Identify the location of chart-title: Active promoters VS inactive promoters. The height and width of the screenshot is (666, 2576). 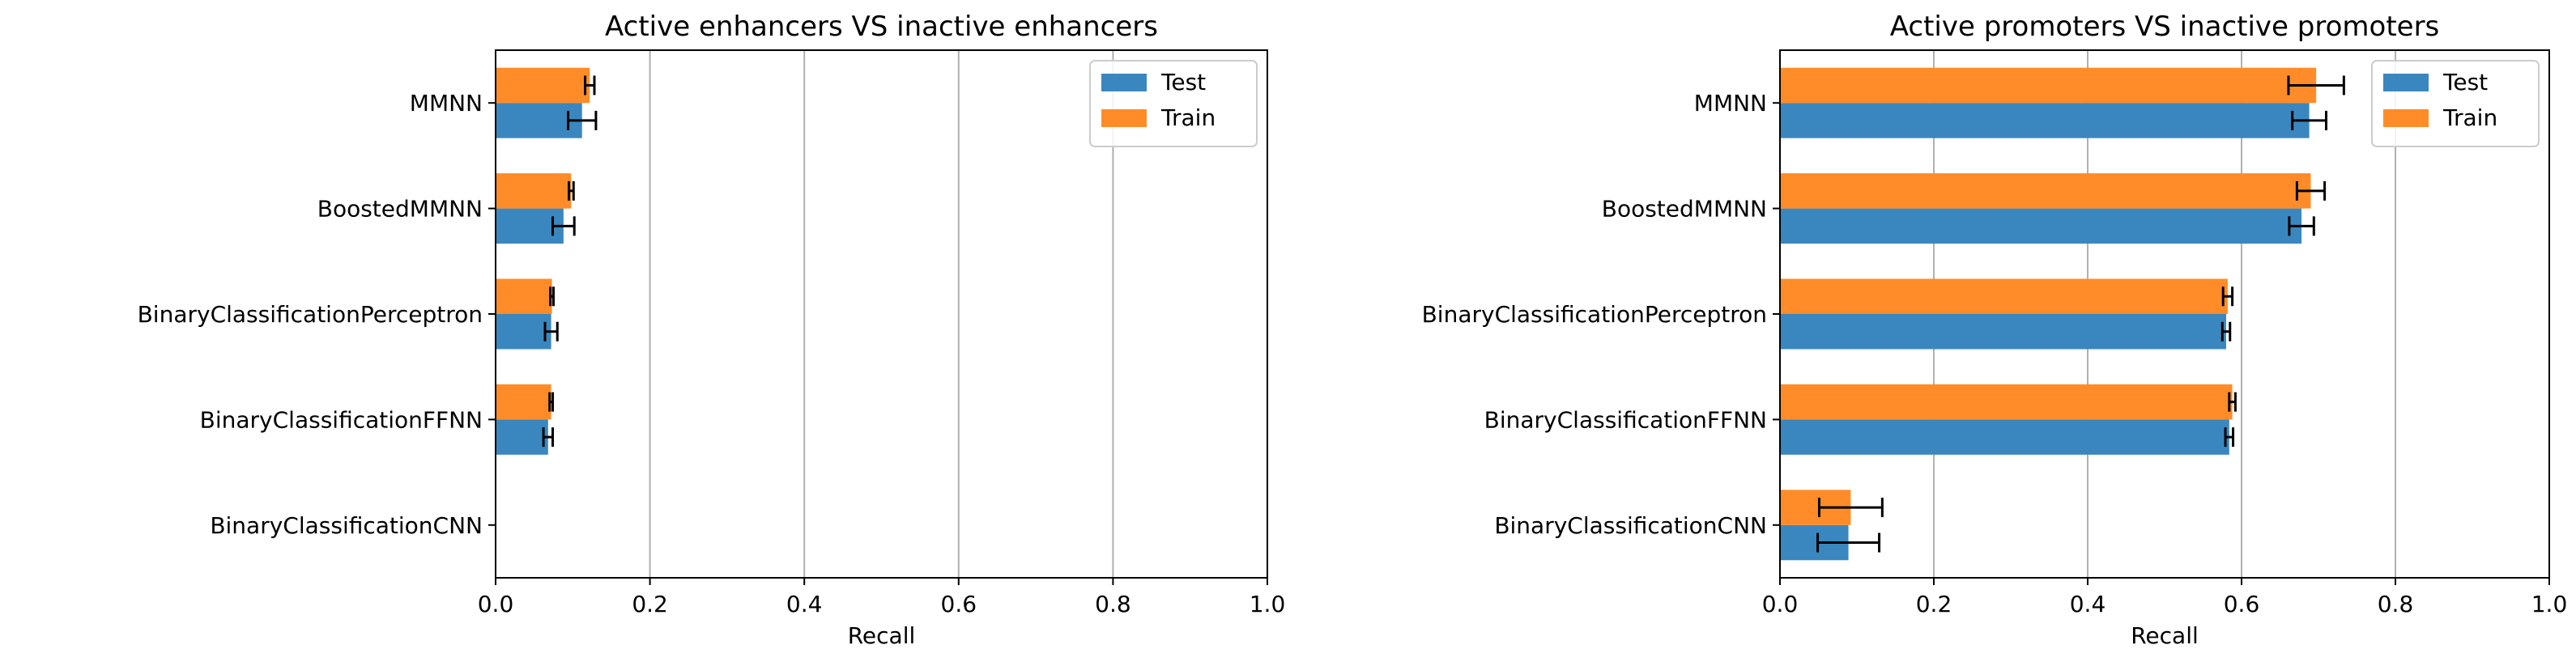
(2165, 27).